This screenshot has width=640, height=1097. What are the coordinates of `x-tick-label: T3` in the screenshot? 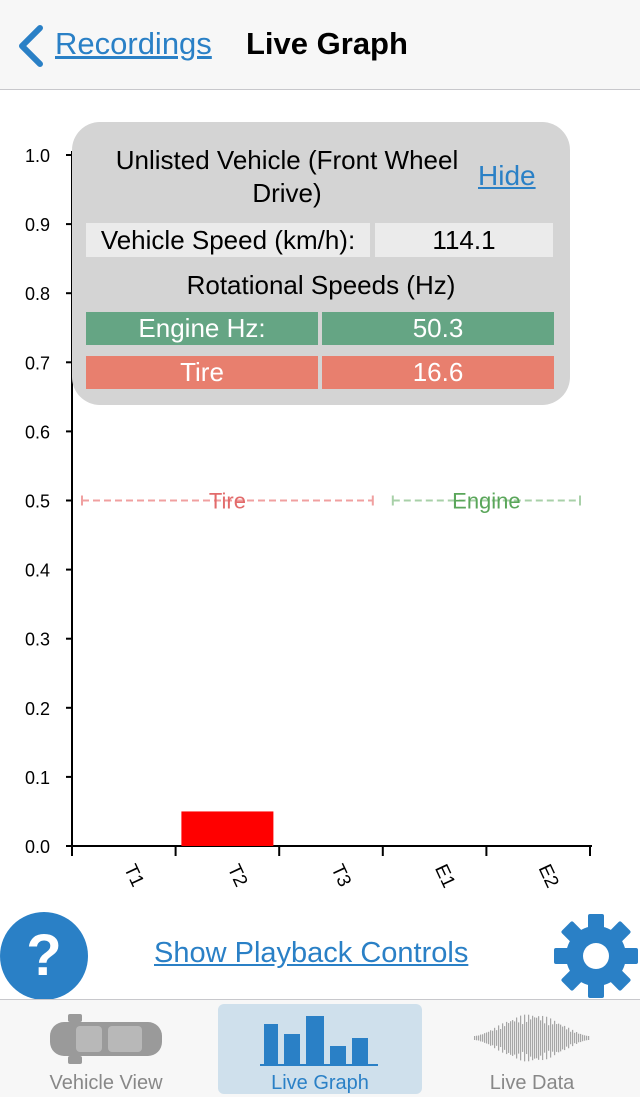 It's located at (340, 875).